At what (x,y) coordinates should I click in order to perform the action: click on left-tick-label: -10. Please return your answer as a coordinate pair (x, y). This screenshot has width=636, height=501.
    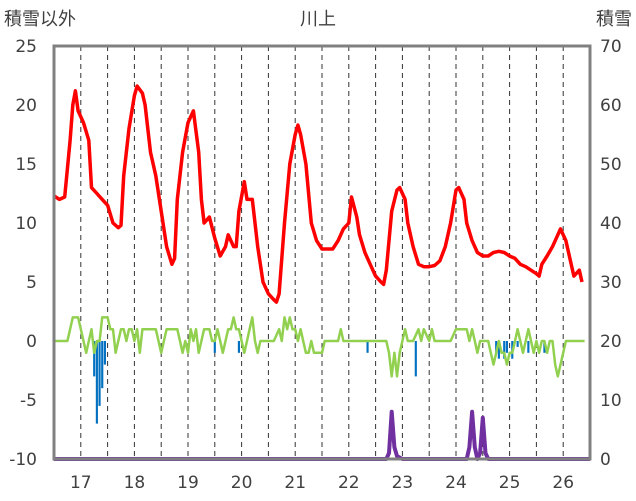
    Looking at the image, I should click on (23, 460).